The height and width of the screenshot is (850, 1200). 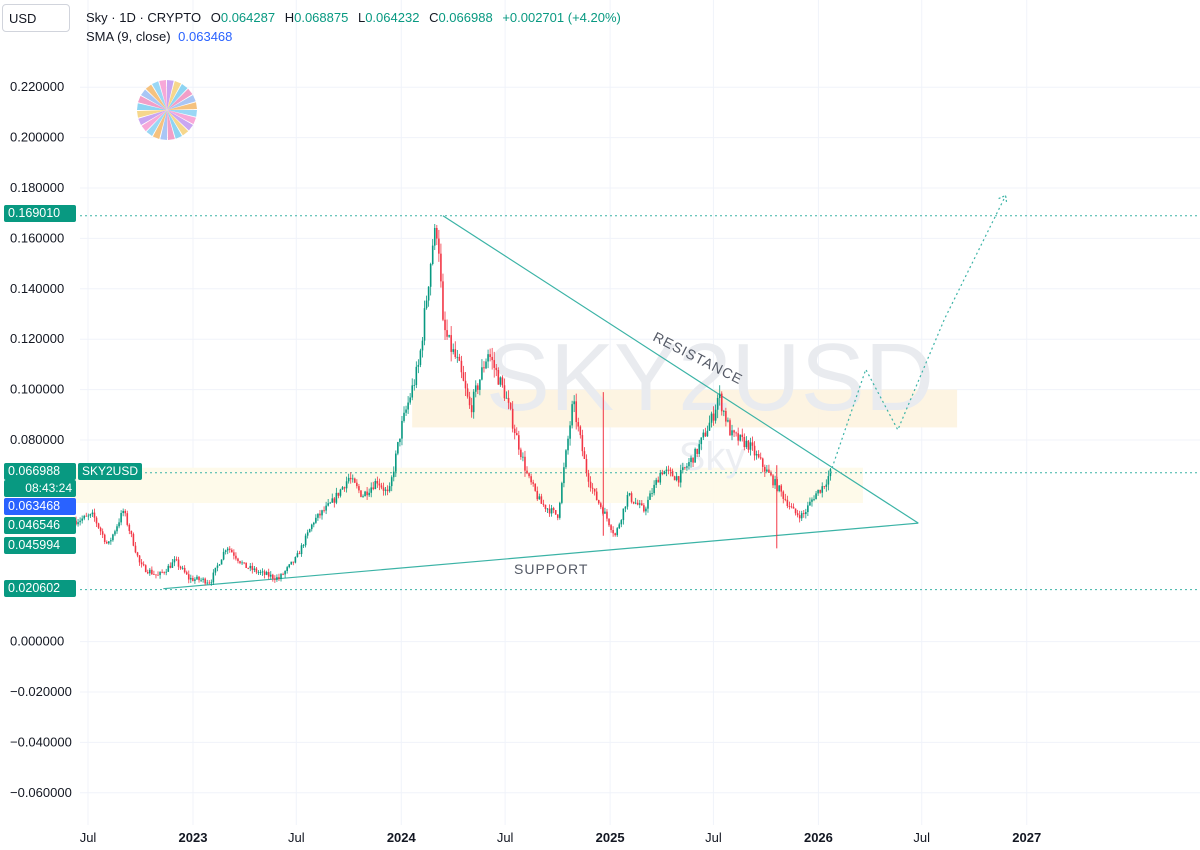 What do you see at coordinates (561, 17) in the screenshot?
I see `change-value: +0.002701 (+4.20%)` at bounding box center [561, 17].